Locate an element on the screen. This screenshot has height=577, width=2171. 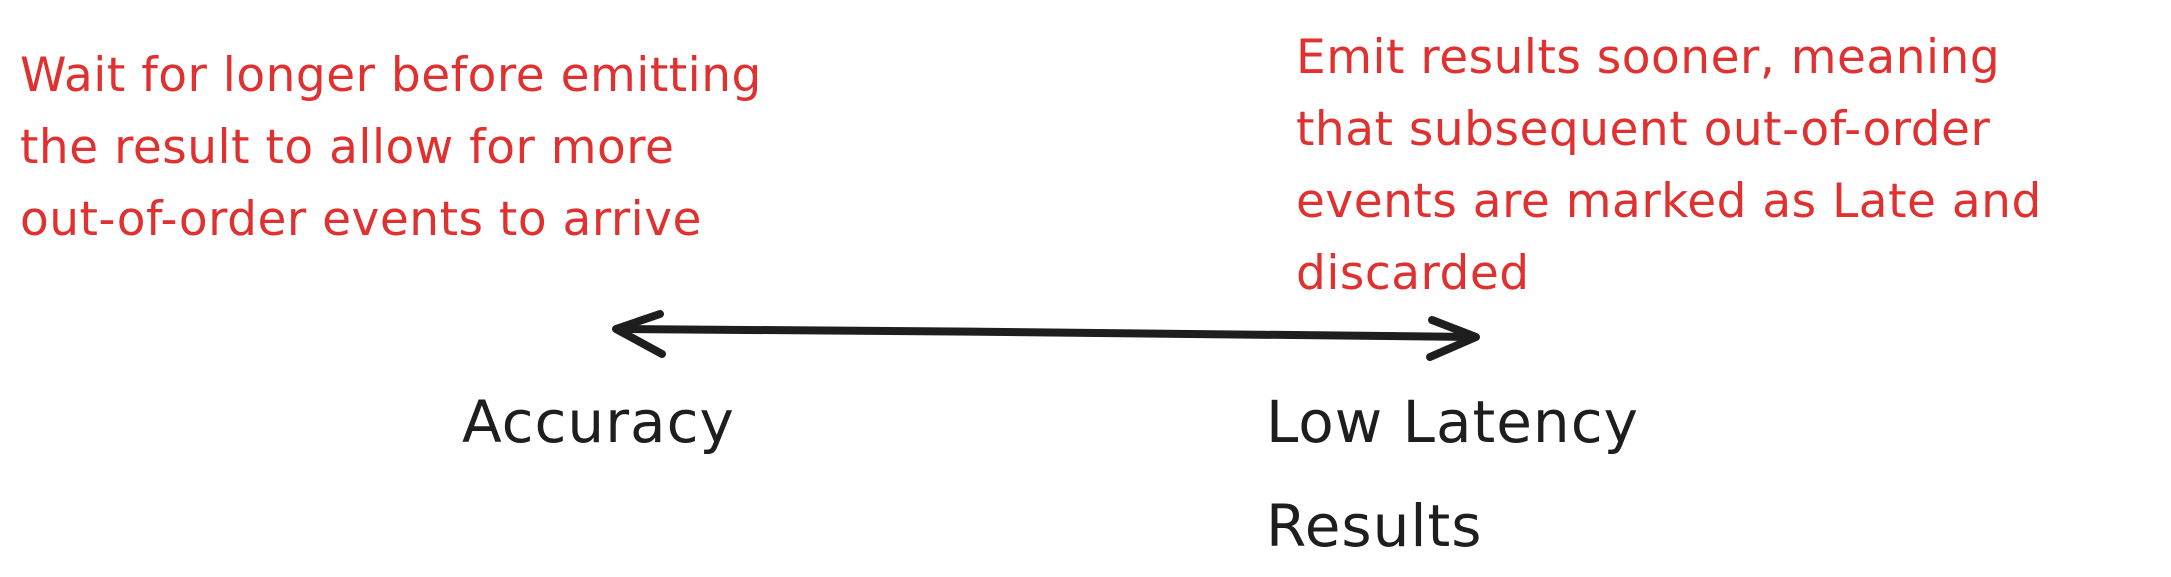
low-latency-label-line: Results is located at coordinates (1374, 526).